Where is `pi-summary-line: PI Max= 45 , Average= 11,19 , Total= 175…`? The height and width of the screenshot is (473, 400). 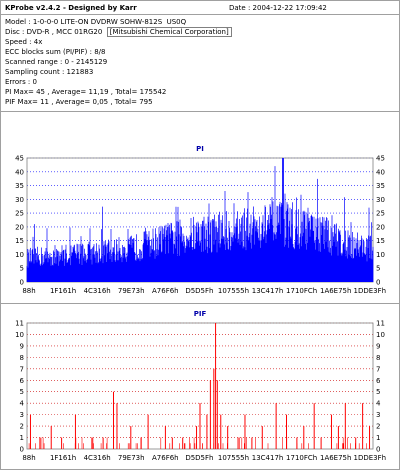 pi-summary-line: PI Max= 45 , Average= 11,19 , Total= 175… is located at coordinates (86, 92).